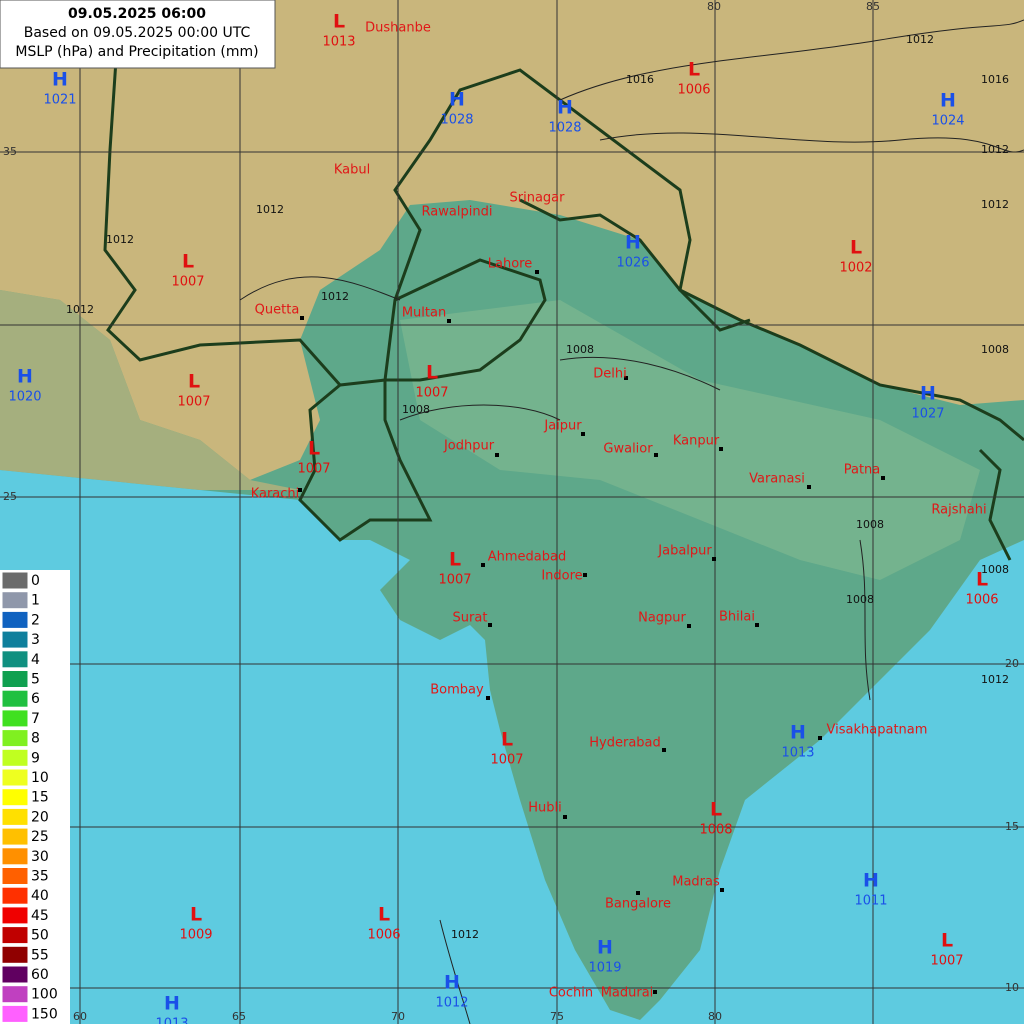  Describe the element at coordinates (561, 576) in the screenshot. I see `city-label: Indore` at that location.